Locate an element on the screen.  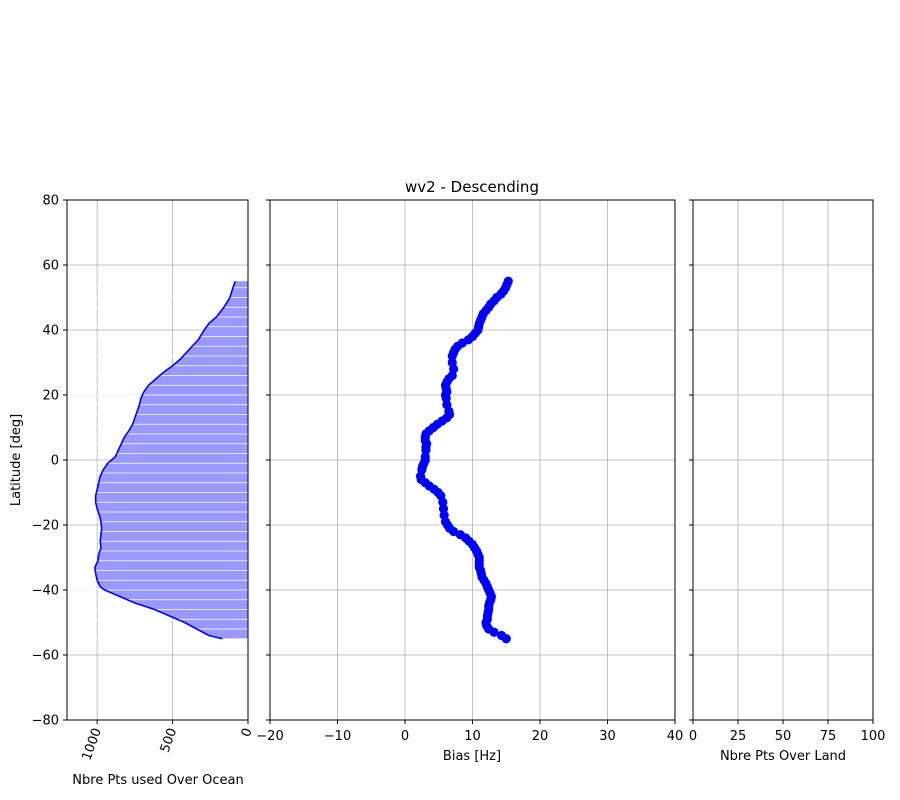
x-tick-label: 100 is located at coordinates (873, 736).